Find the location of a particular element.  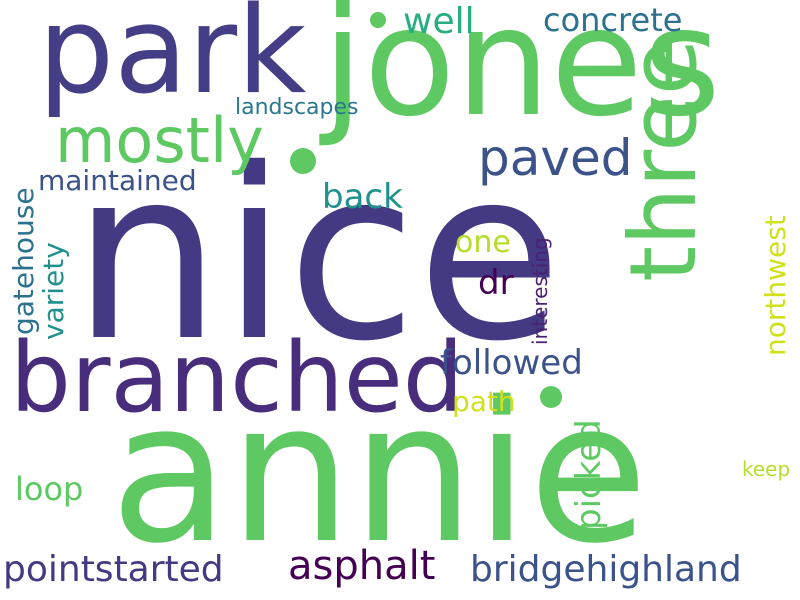

word-bridgehighland: bridgehighland is located at coordinates (606, 569).